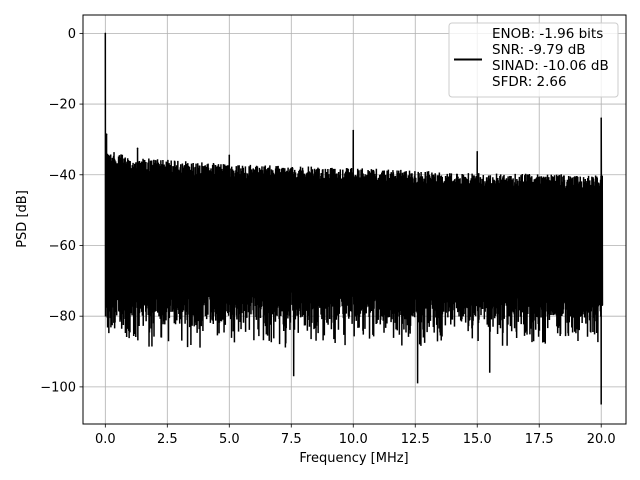  I want to click on legend-line-enob: ENOB: -1.96 bits, so click(547, 34).